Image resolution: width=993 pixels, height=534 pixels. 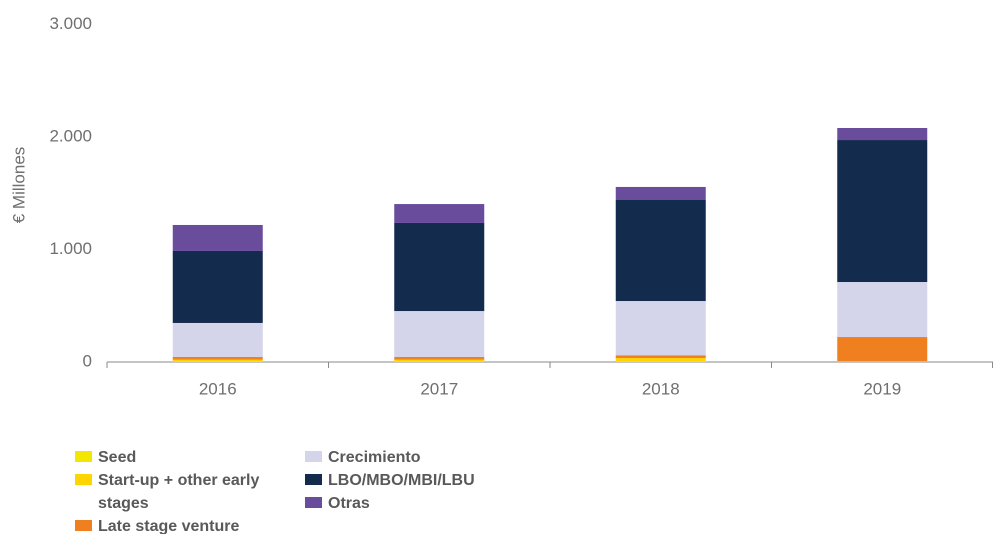 What do you see at coordinates (374, 457) in the screenshot?
I see `legend-label: Crecimiento` at bounding box center [374, 457].